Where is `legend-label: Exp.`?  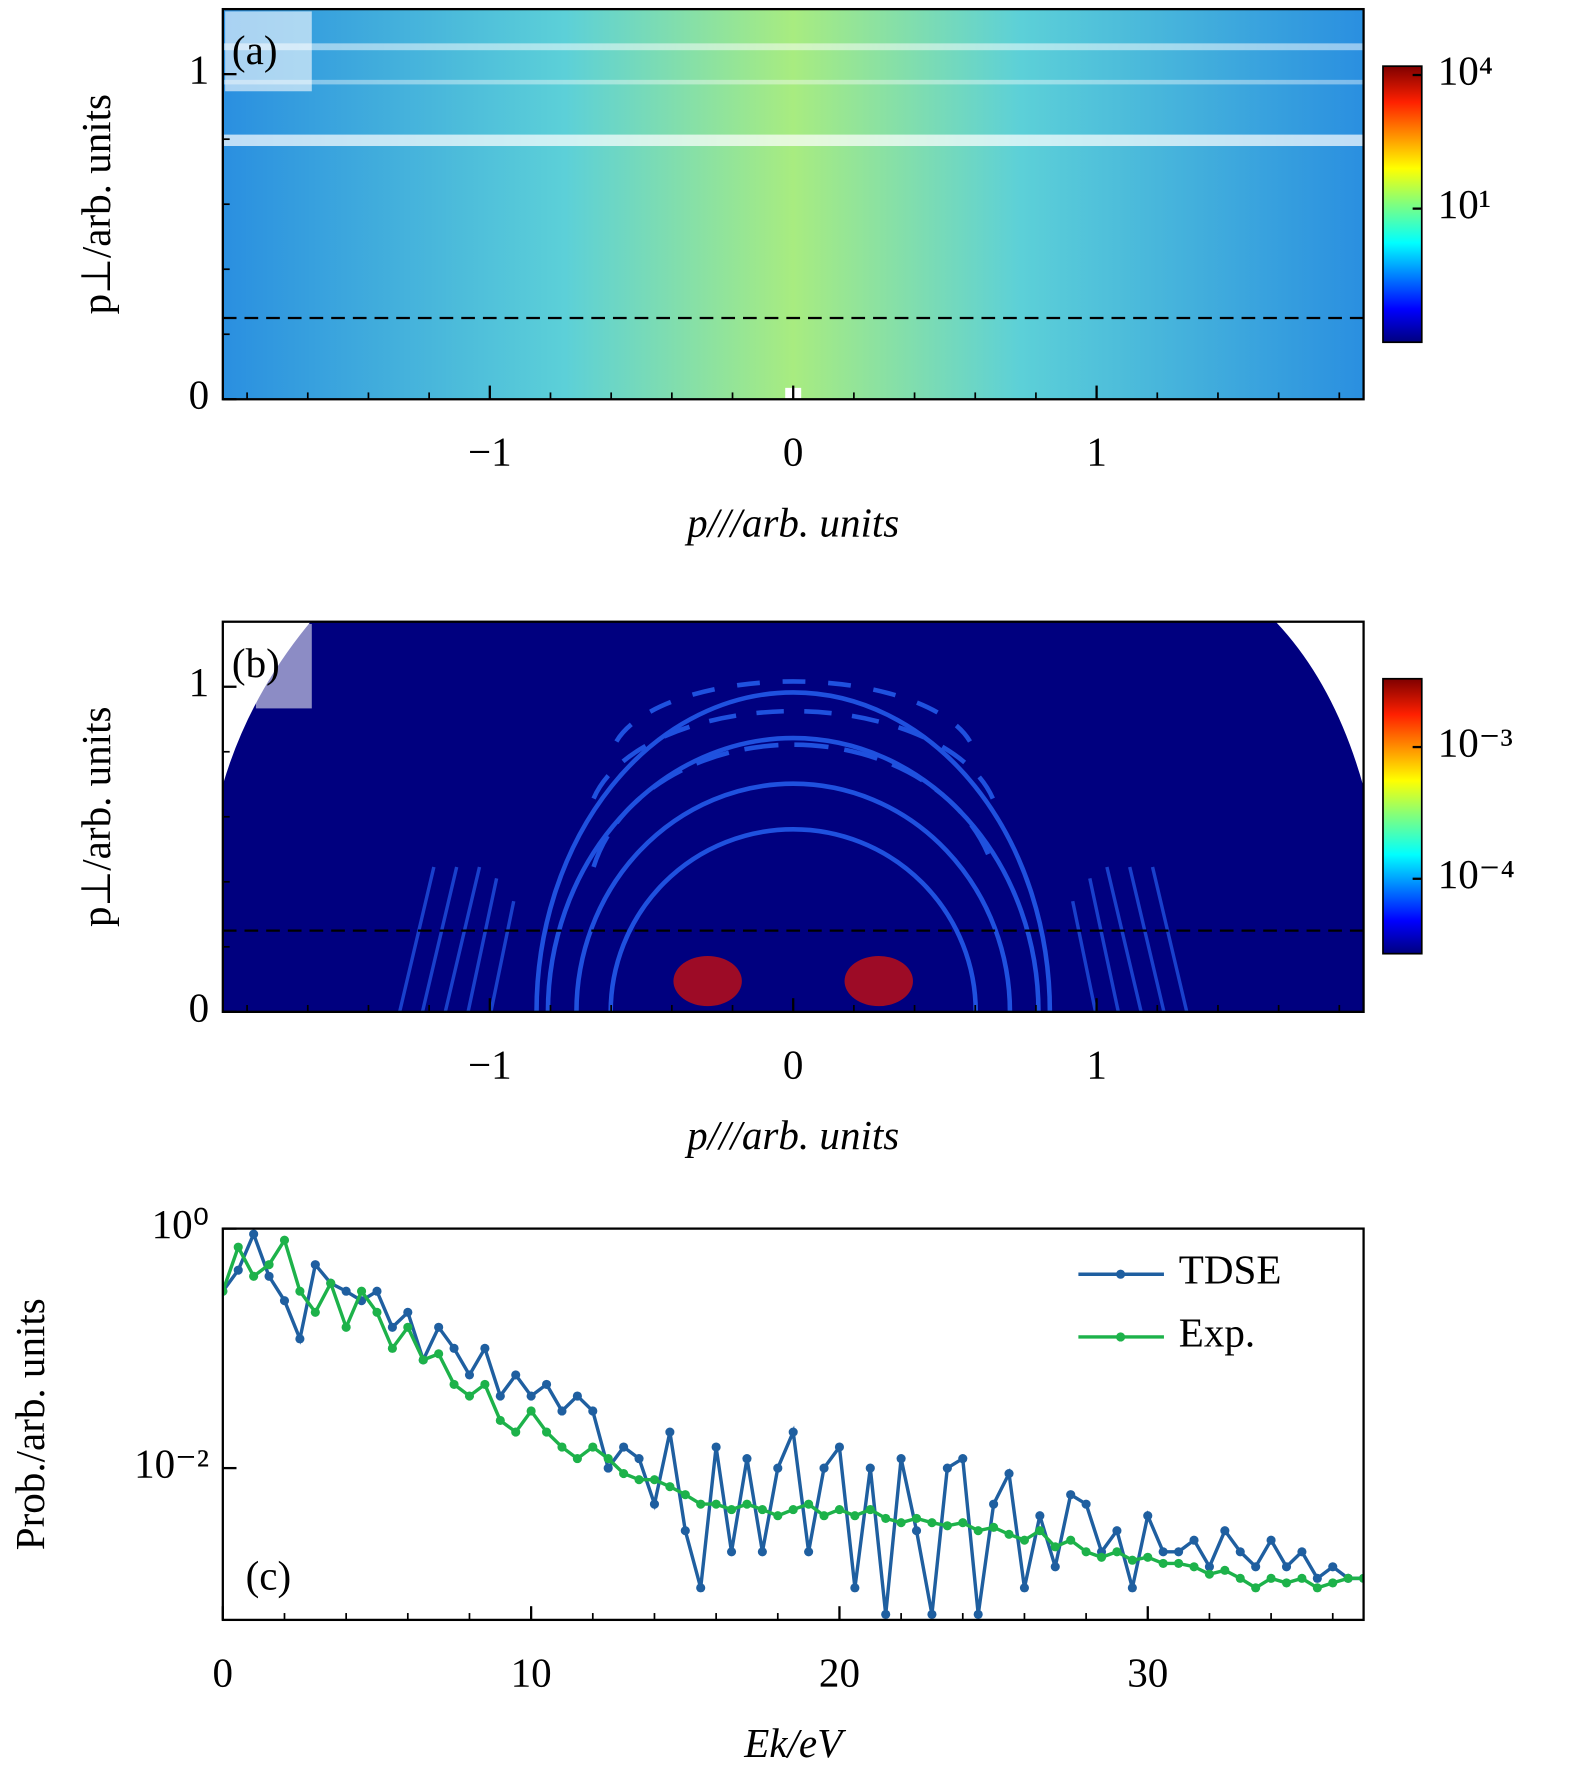 legend-label: Exp. is located at coordinates (1217, 1332).